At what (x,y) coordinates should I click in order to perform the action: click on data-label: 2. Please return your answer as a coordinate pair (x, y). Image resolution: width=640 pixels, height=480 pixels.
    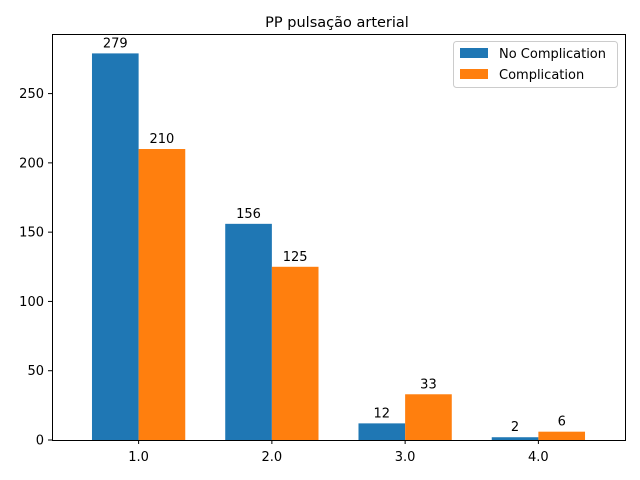
    Looking at the image, I should click on (515, 427).